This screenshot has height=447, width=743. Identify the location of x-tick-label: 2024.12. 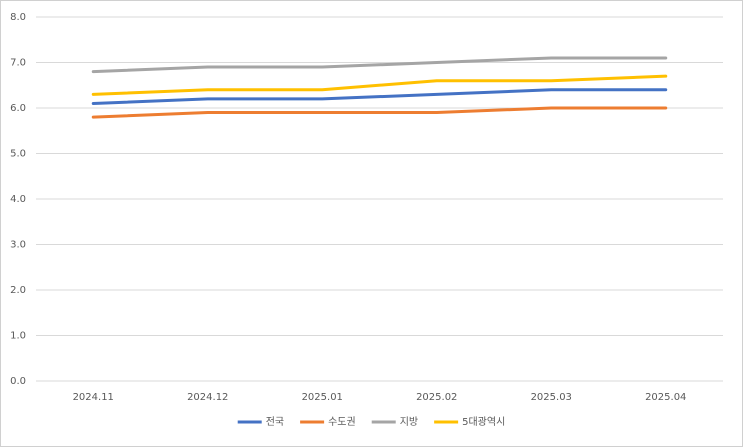
(207, 397).